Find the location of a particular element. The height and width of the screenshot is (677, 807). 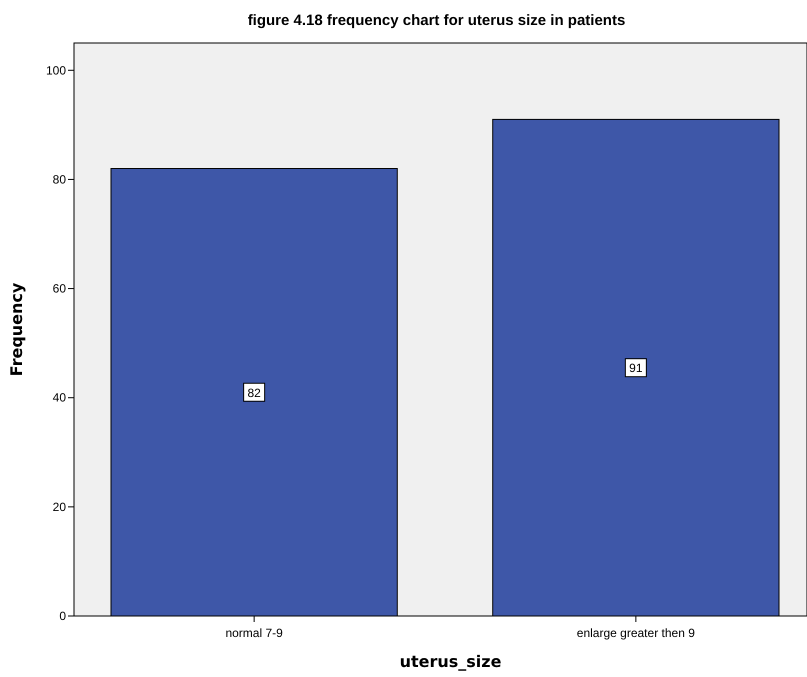

x-tick-label: enlarge greater then 9 is located at coordinates (636, 633).